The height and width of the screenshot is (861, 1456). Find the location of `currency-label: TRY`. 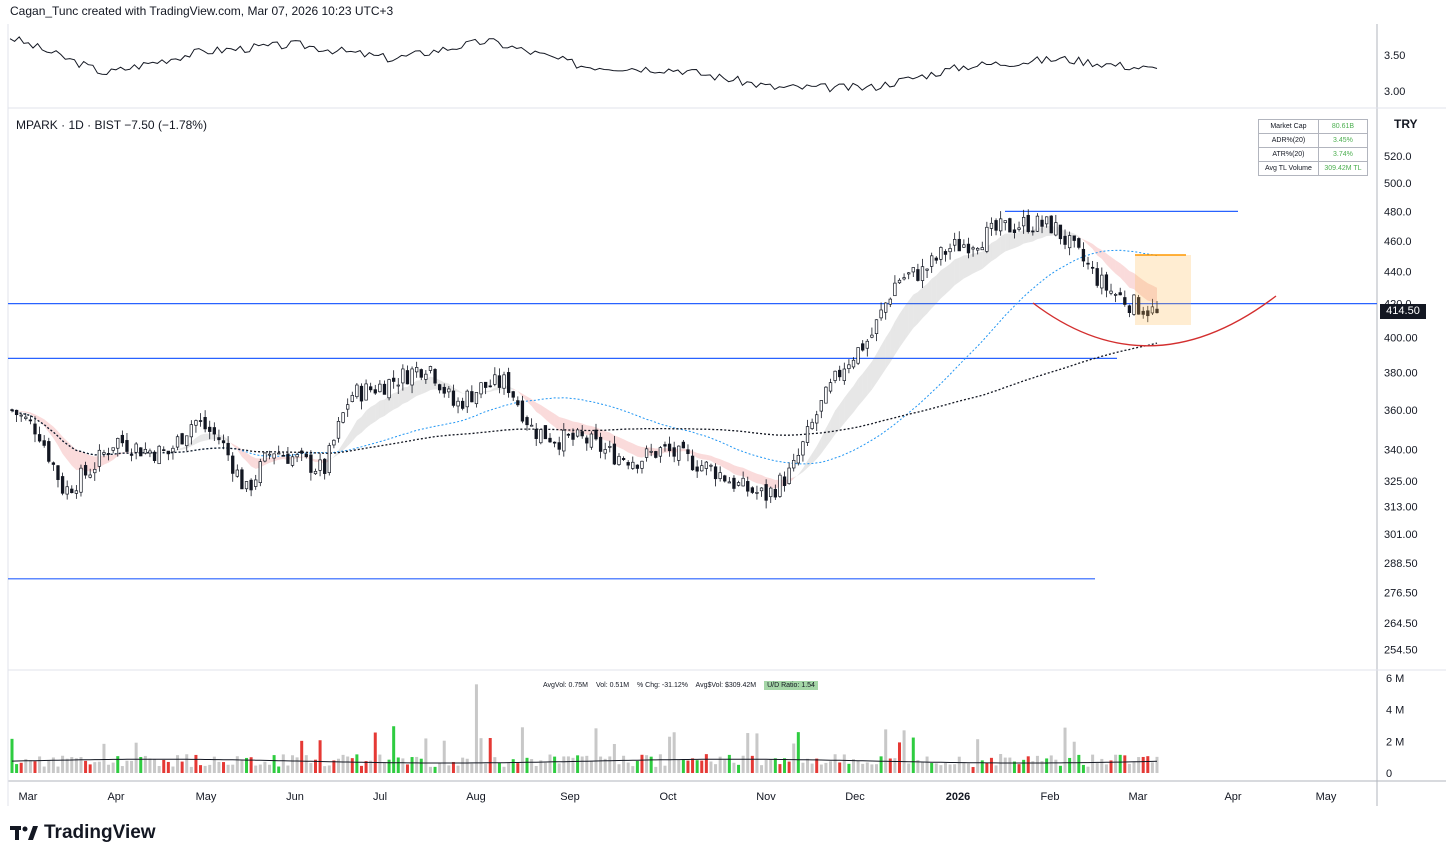

currency-label: TRY is located at coordinates (1406, 124).